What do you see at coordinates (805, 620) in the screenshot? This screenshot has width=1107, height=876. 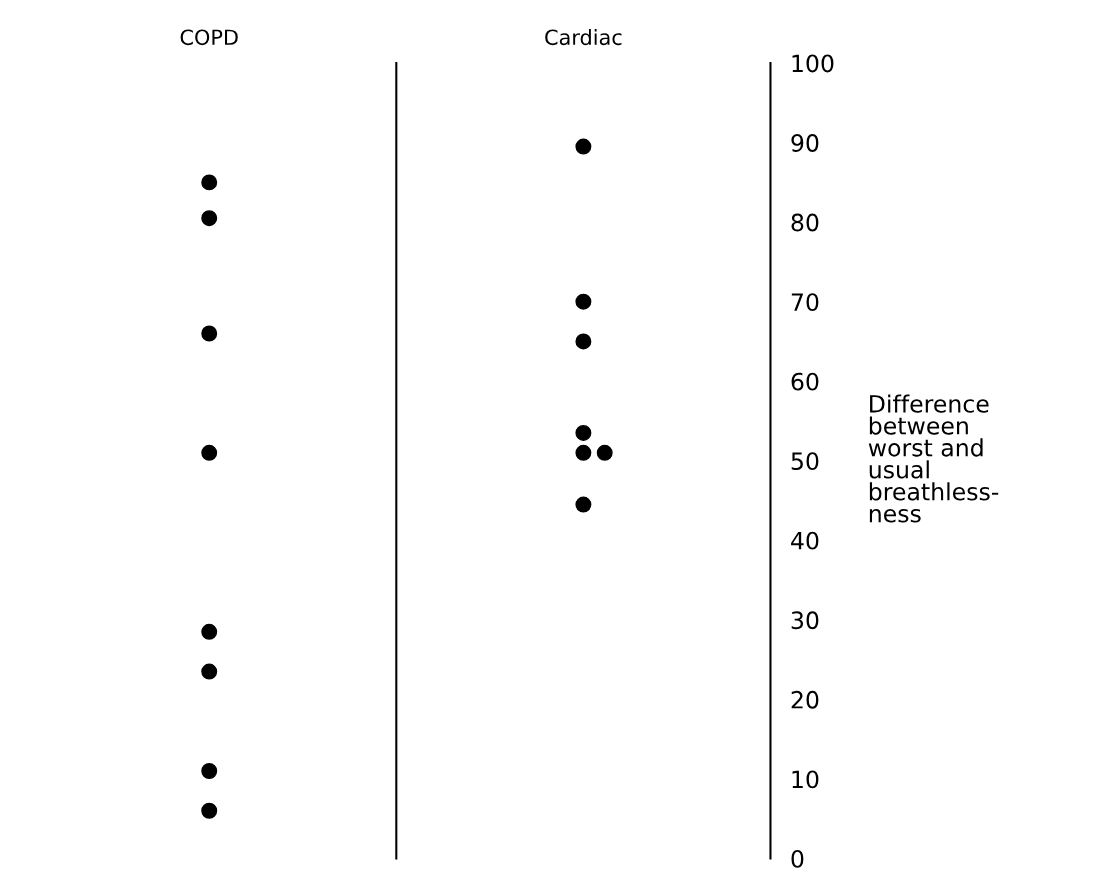 I see `y-tick-label: 30` at bounding box center [805, 620].